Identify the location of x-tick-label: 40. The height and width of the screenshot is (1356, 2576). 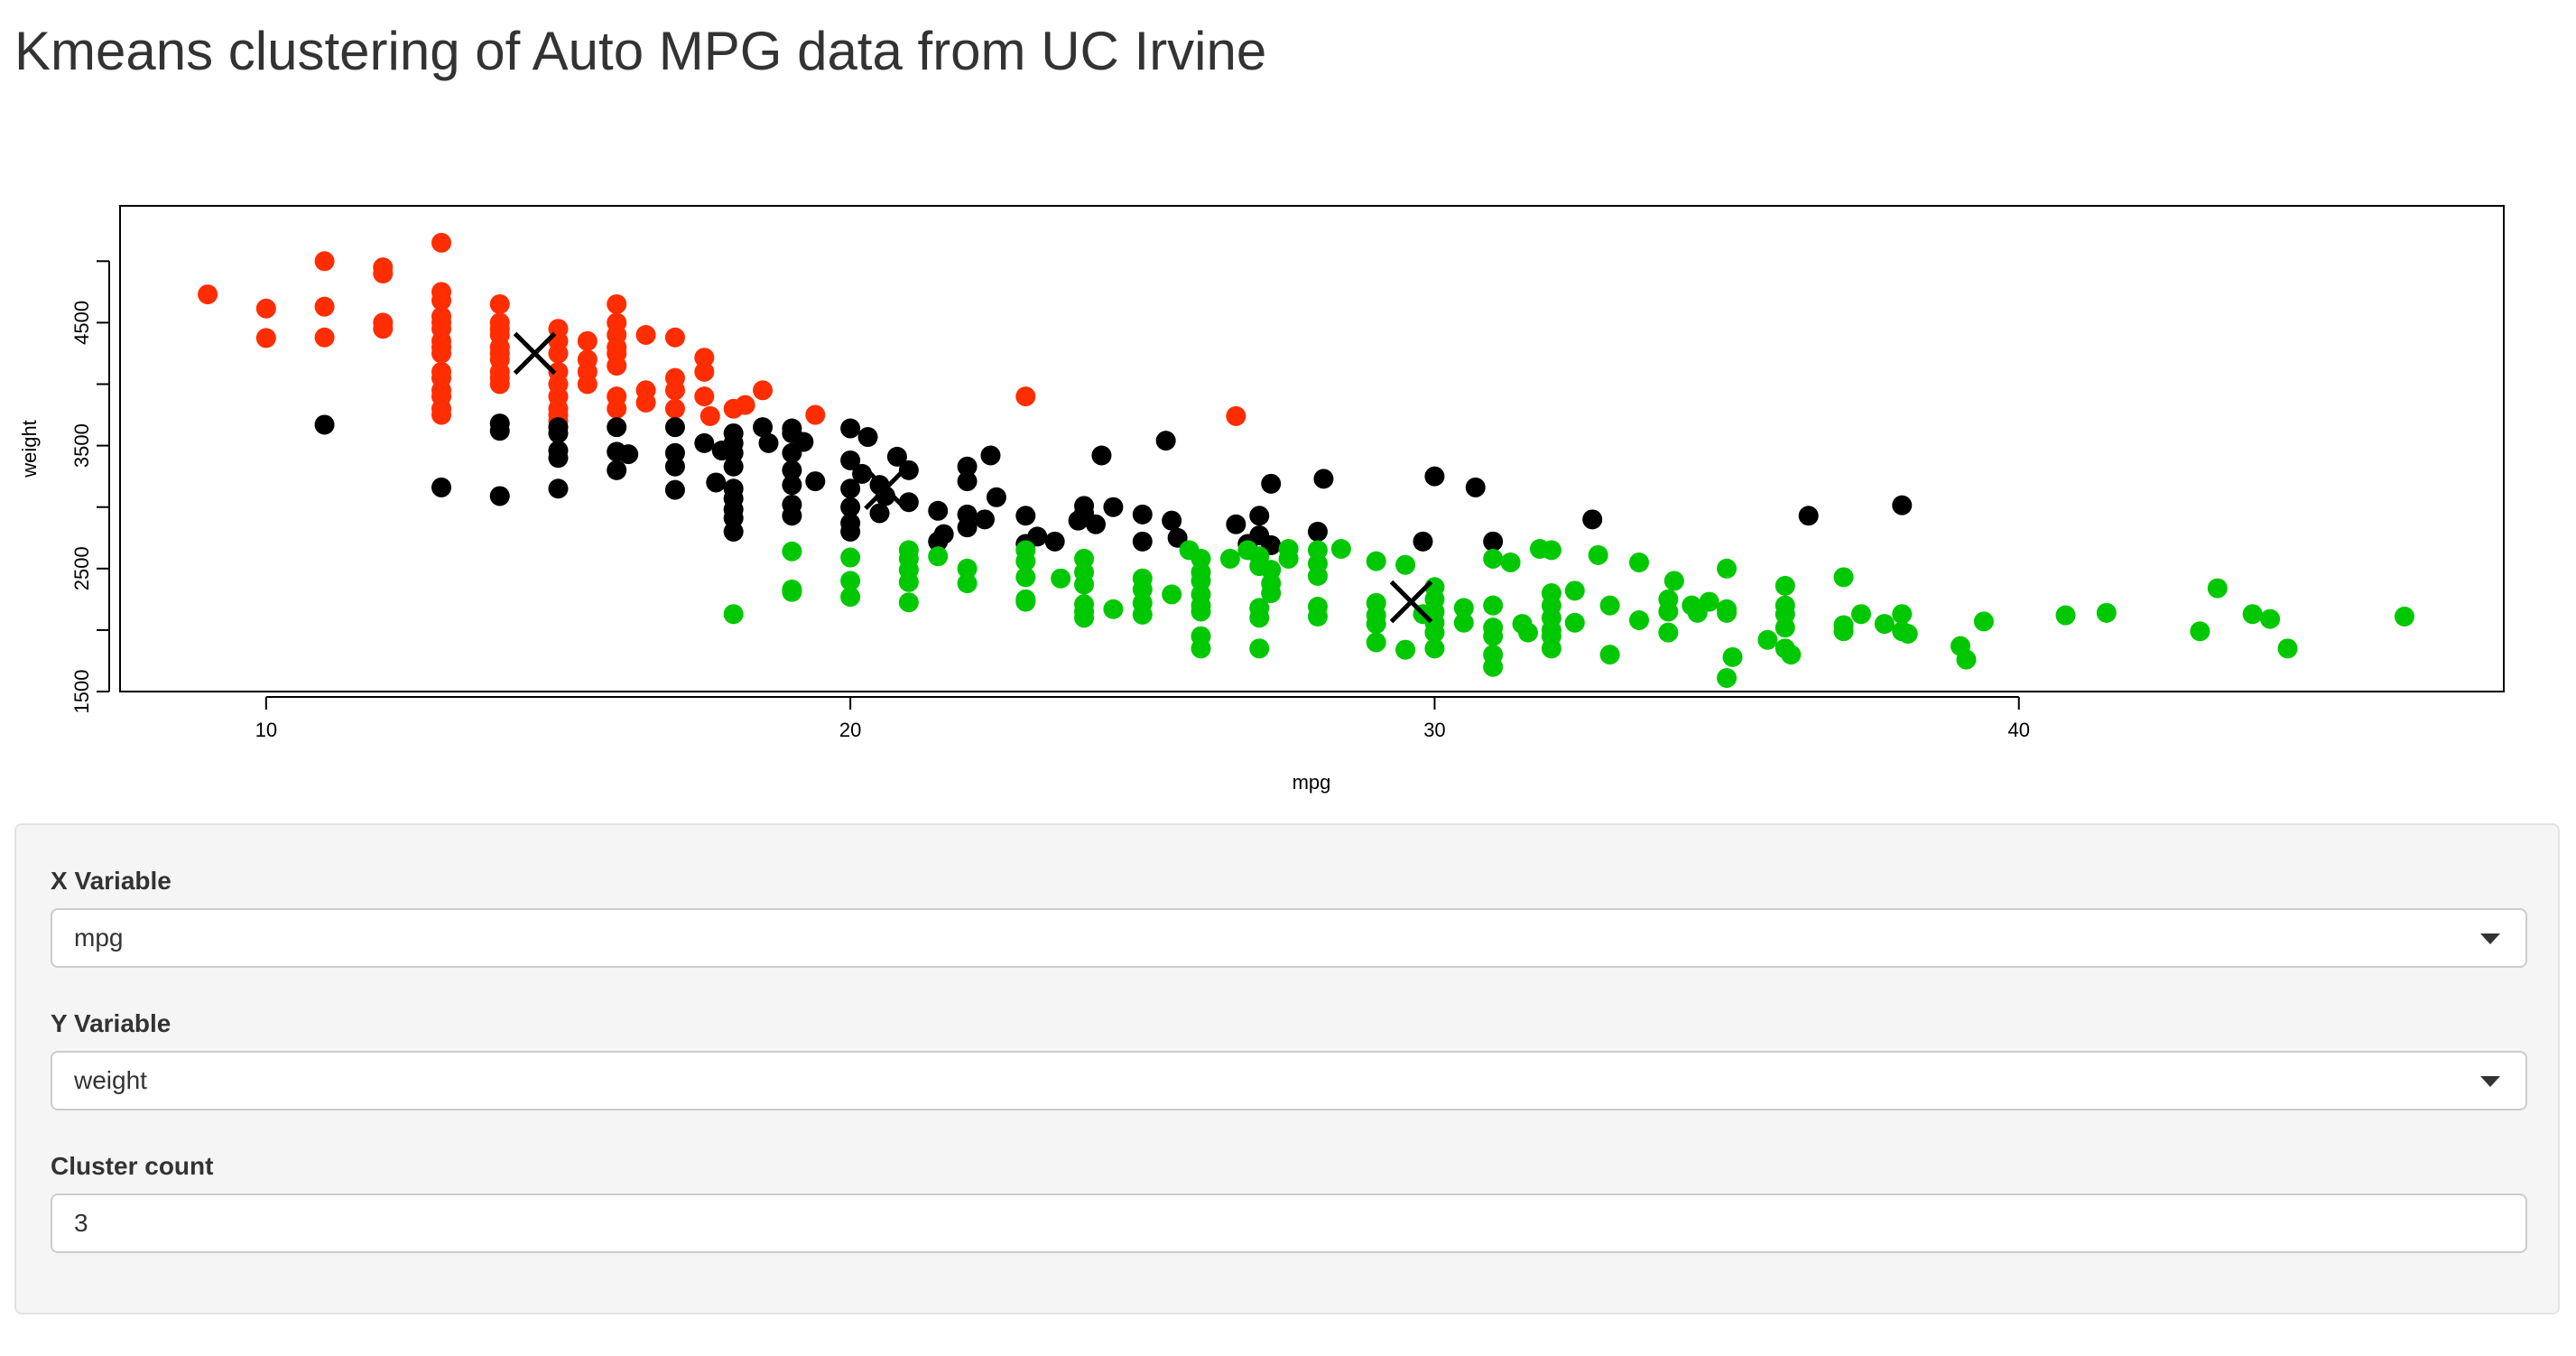
(2018, 730).